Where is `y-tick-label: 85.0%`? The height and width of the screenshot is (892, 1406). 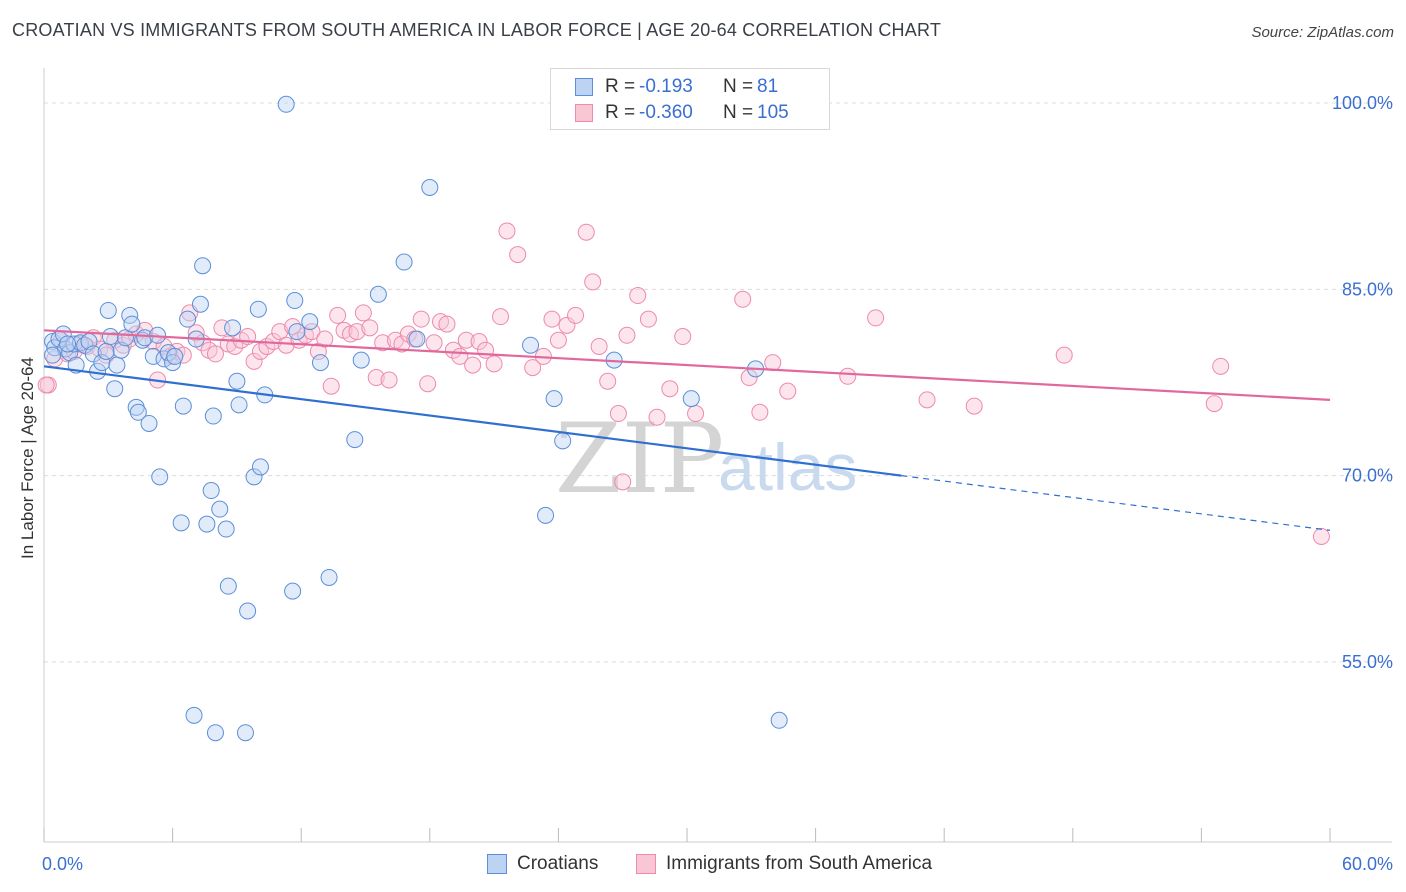 y-tick-label: 85.0% is located at coordinates (1367, 289).